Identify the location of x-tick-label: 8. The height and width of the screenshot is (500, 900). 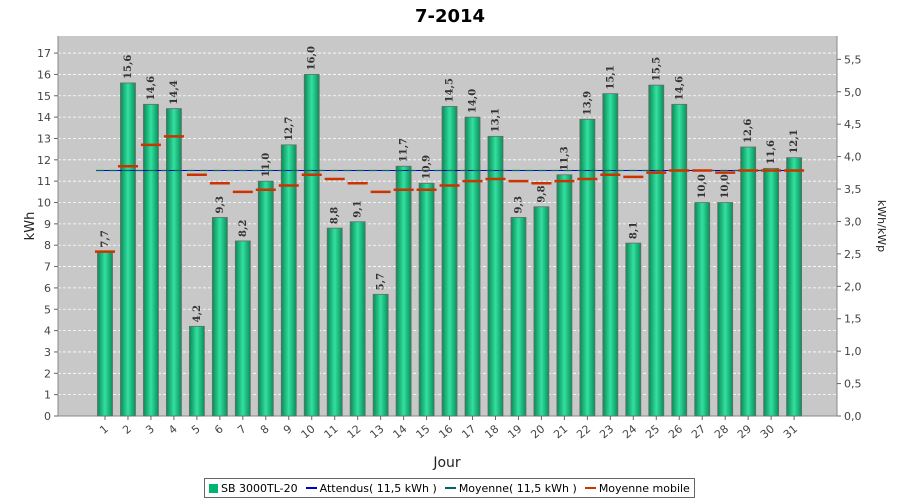
(265, 429).